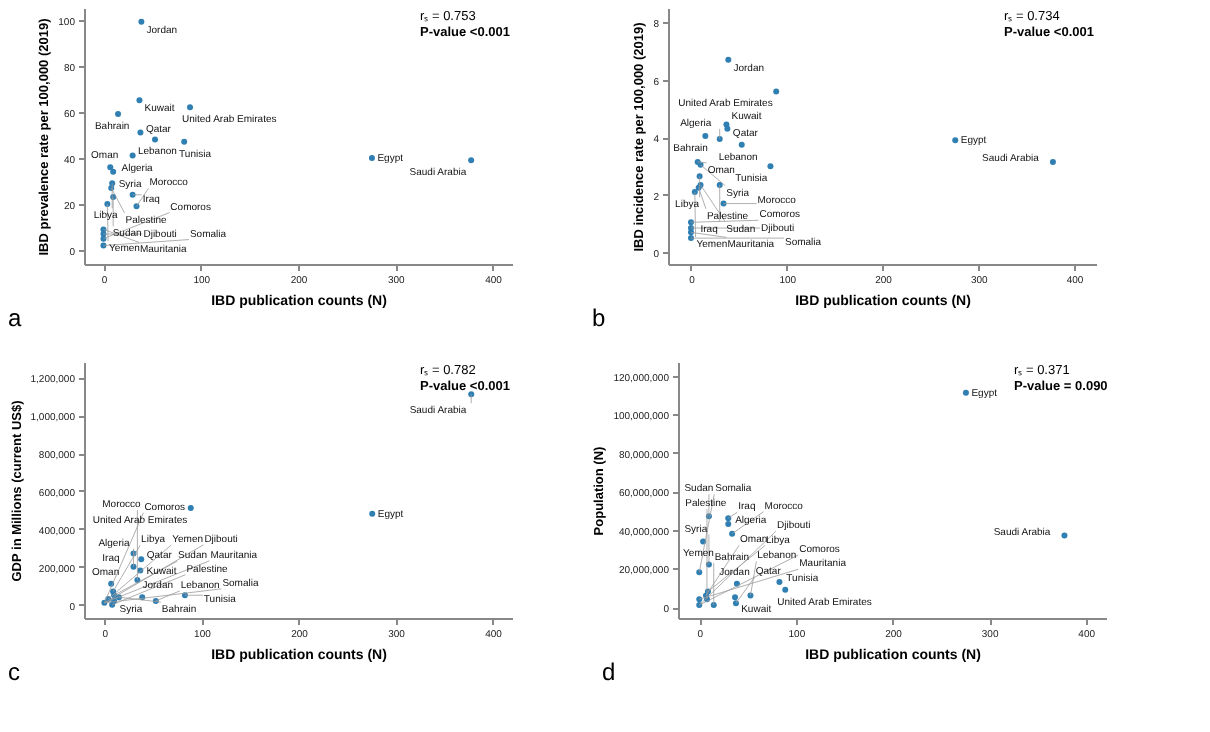  What do you see at coordinates (15, 318) in the screenshot?
I see `text: a` at bounding box center [15, 318].